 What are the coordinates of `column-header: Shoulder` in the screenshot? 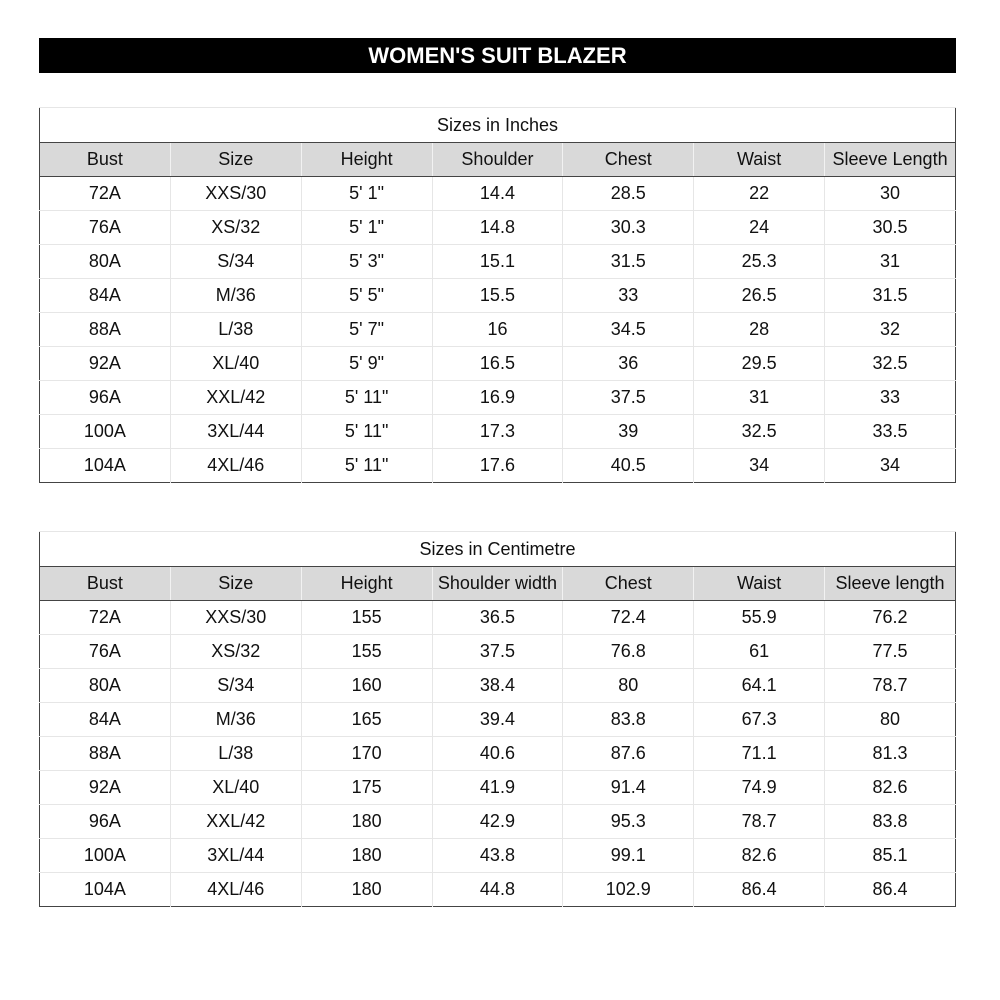 It's located at (497, 159).